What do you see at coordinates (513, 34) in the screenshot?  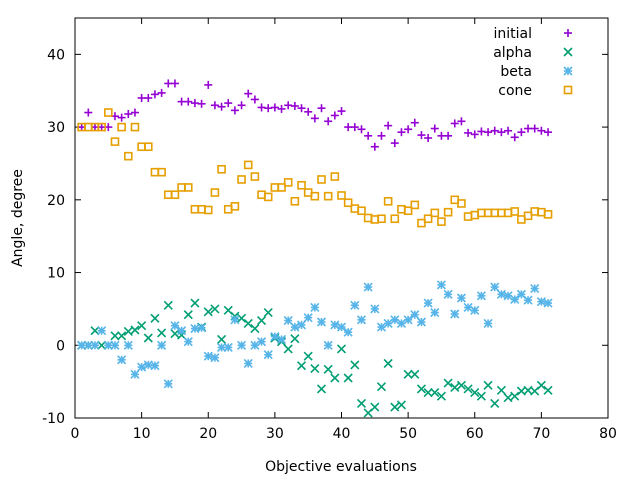 I see `legend-label-initial: initial` at bounding box center [513, 34].